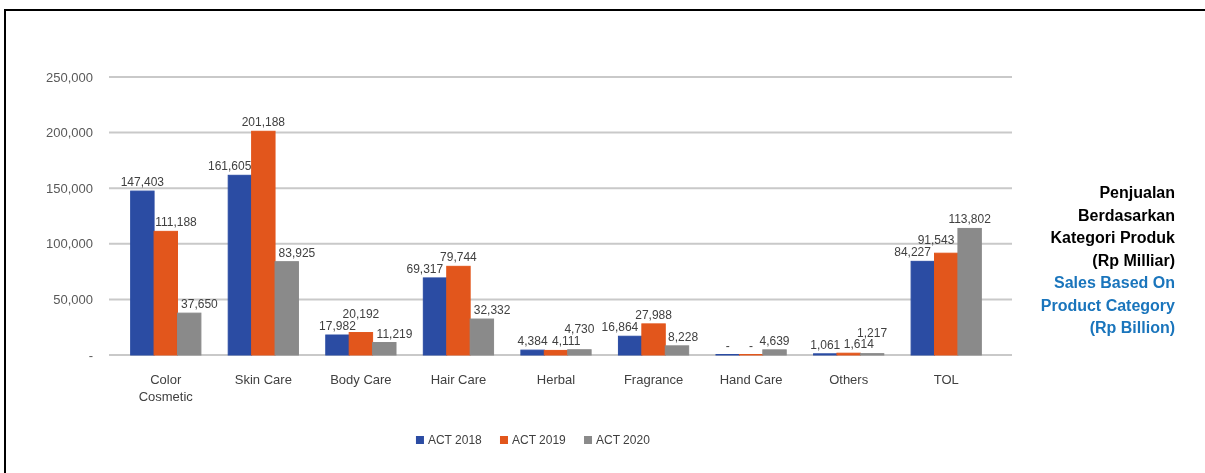 The image size is (1205, 473). Describe the element at coordinates (297, 252) in the screenshot. I see `data-label: 83,925` at that location.